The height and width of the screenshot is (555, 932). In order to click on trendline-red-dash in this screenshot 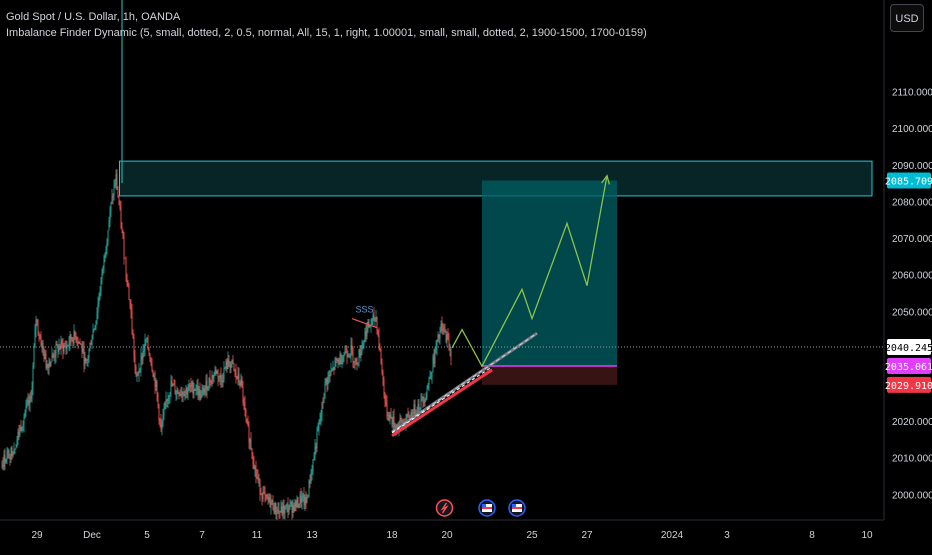, I will do `click(442, 400)`.